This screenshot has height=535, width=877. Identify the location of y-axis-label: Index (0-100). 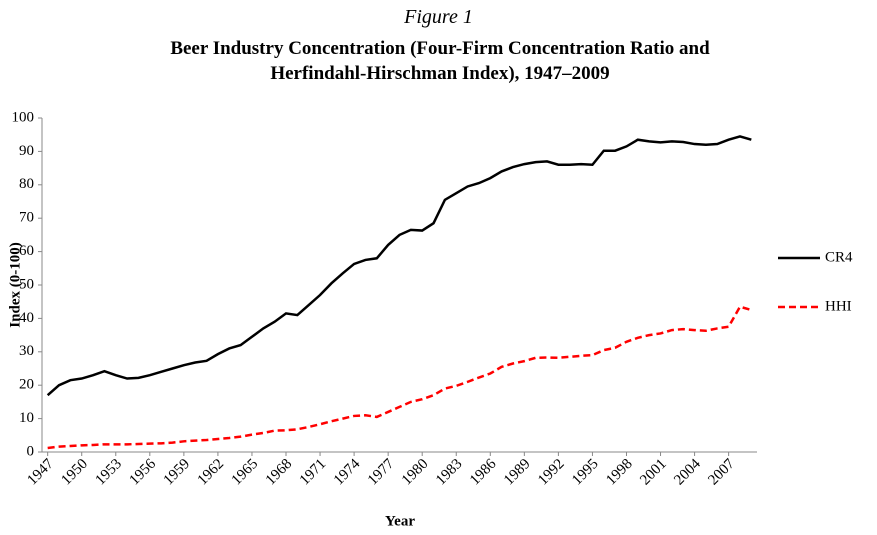
(15, 284).